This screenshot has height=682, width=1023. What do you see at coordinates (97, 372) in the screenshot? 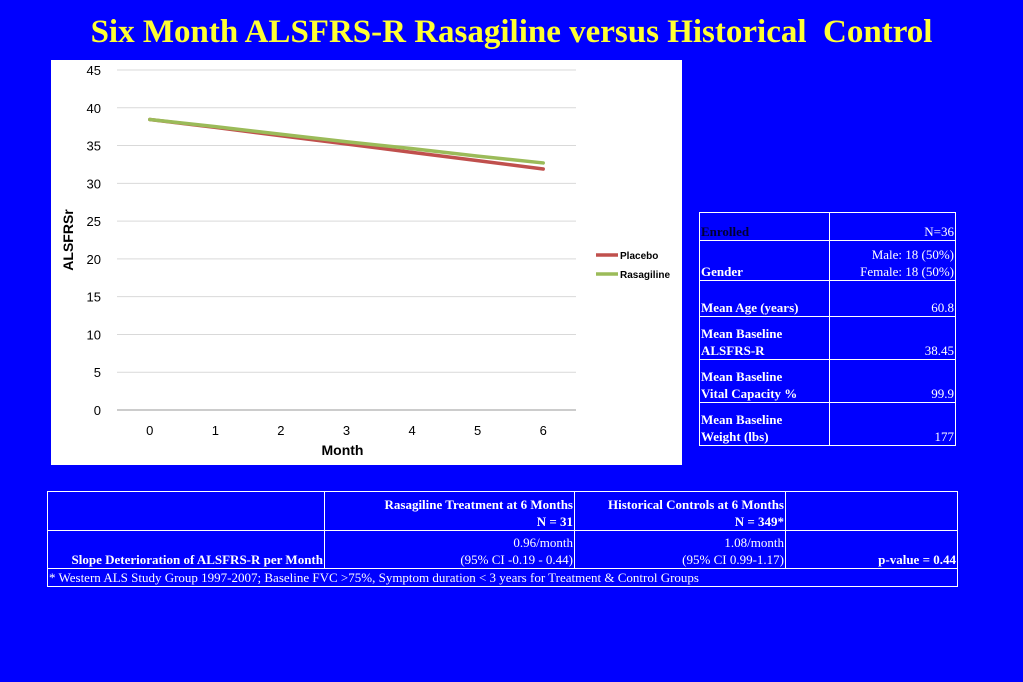
I see `y-tick-label-5: 5` at bounding box center [97, 372].